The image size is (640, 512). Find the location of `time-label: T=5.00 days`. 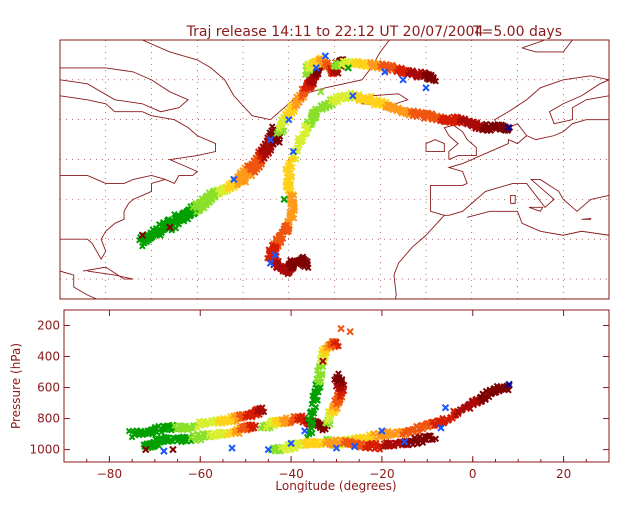

time-label: T=5.00 days is located at coordinates (517, 32).